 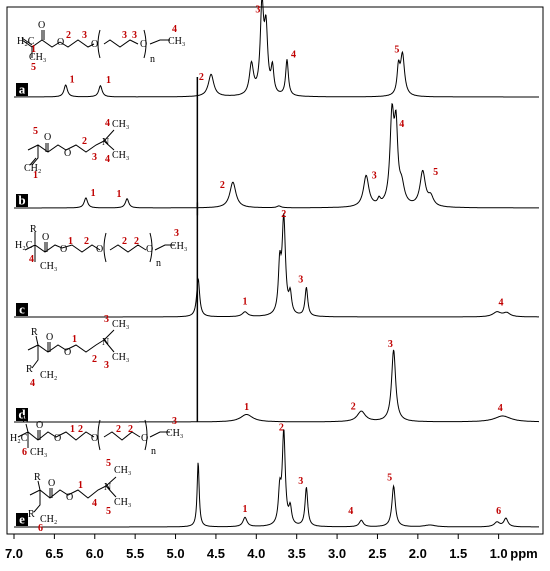 What do you see at coordinates (153, 451) in the screenshot?
I see `svg-text: n` at bounding box center [153, 451].